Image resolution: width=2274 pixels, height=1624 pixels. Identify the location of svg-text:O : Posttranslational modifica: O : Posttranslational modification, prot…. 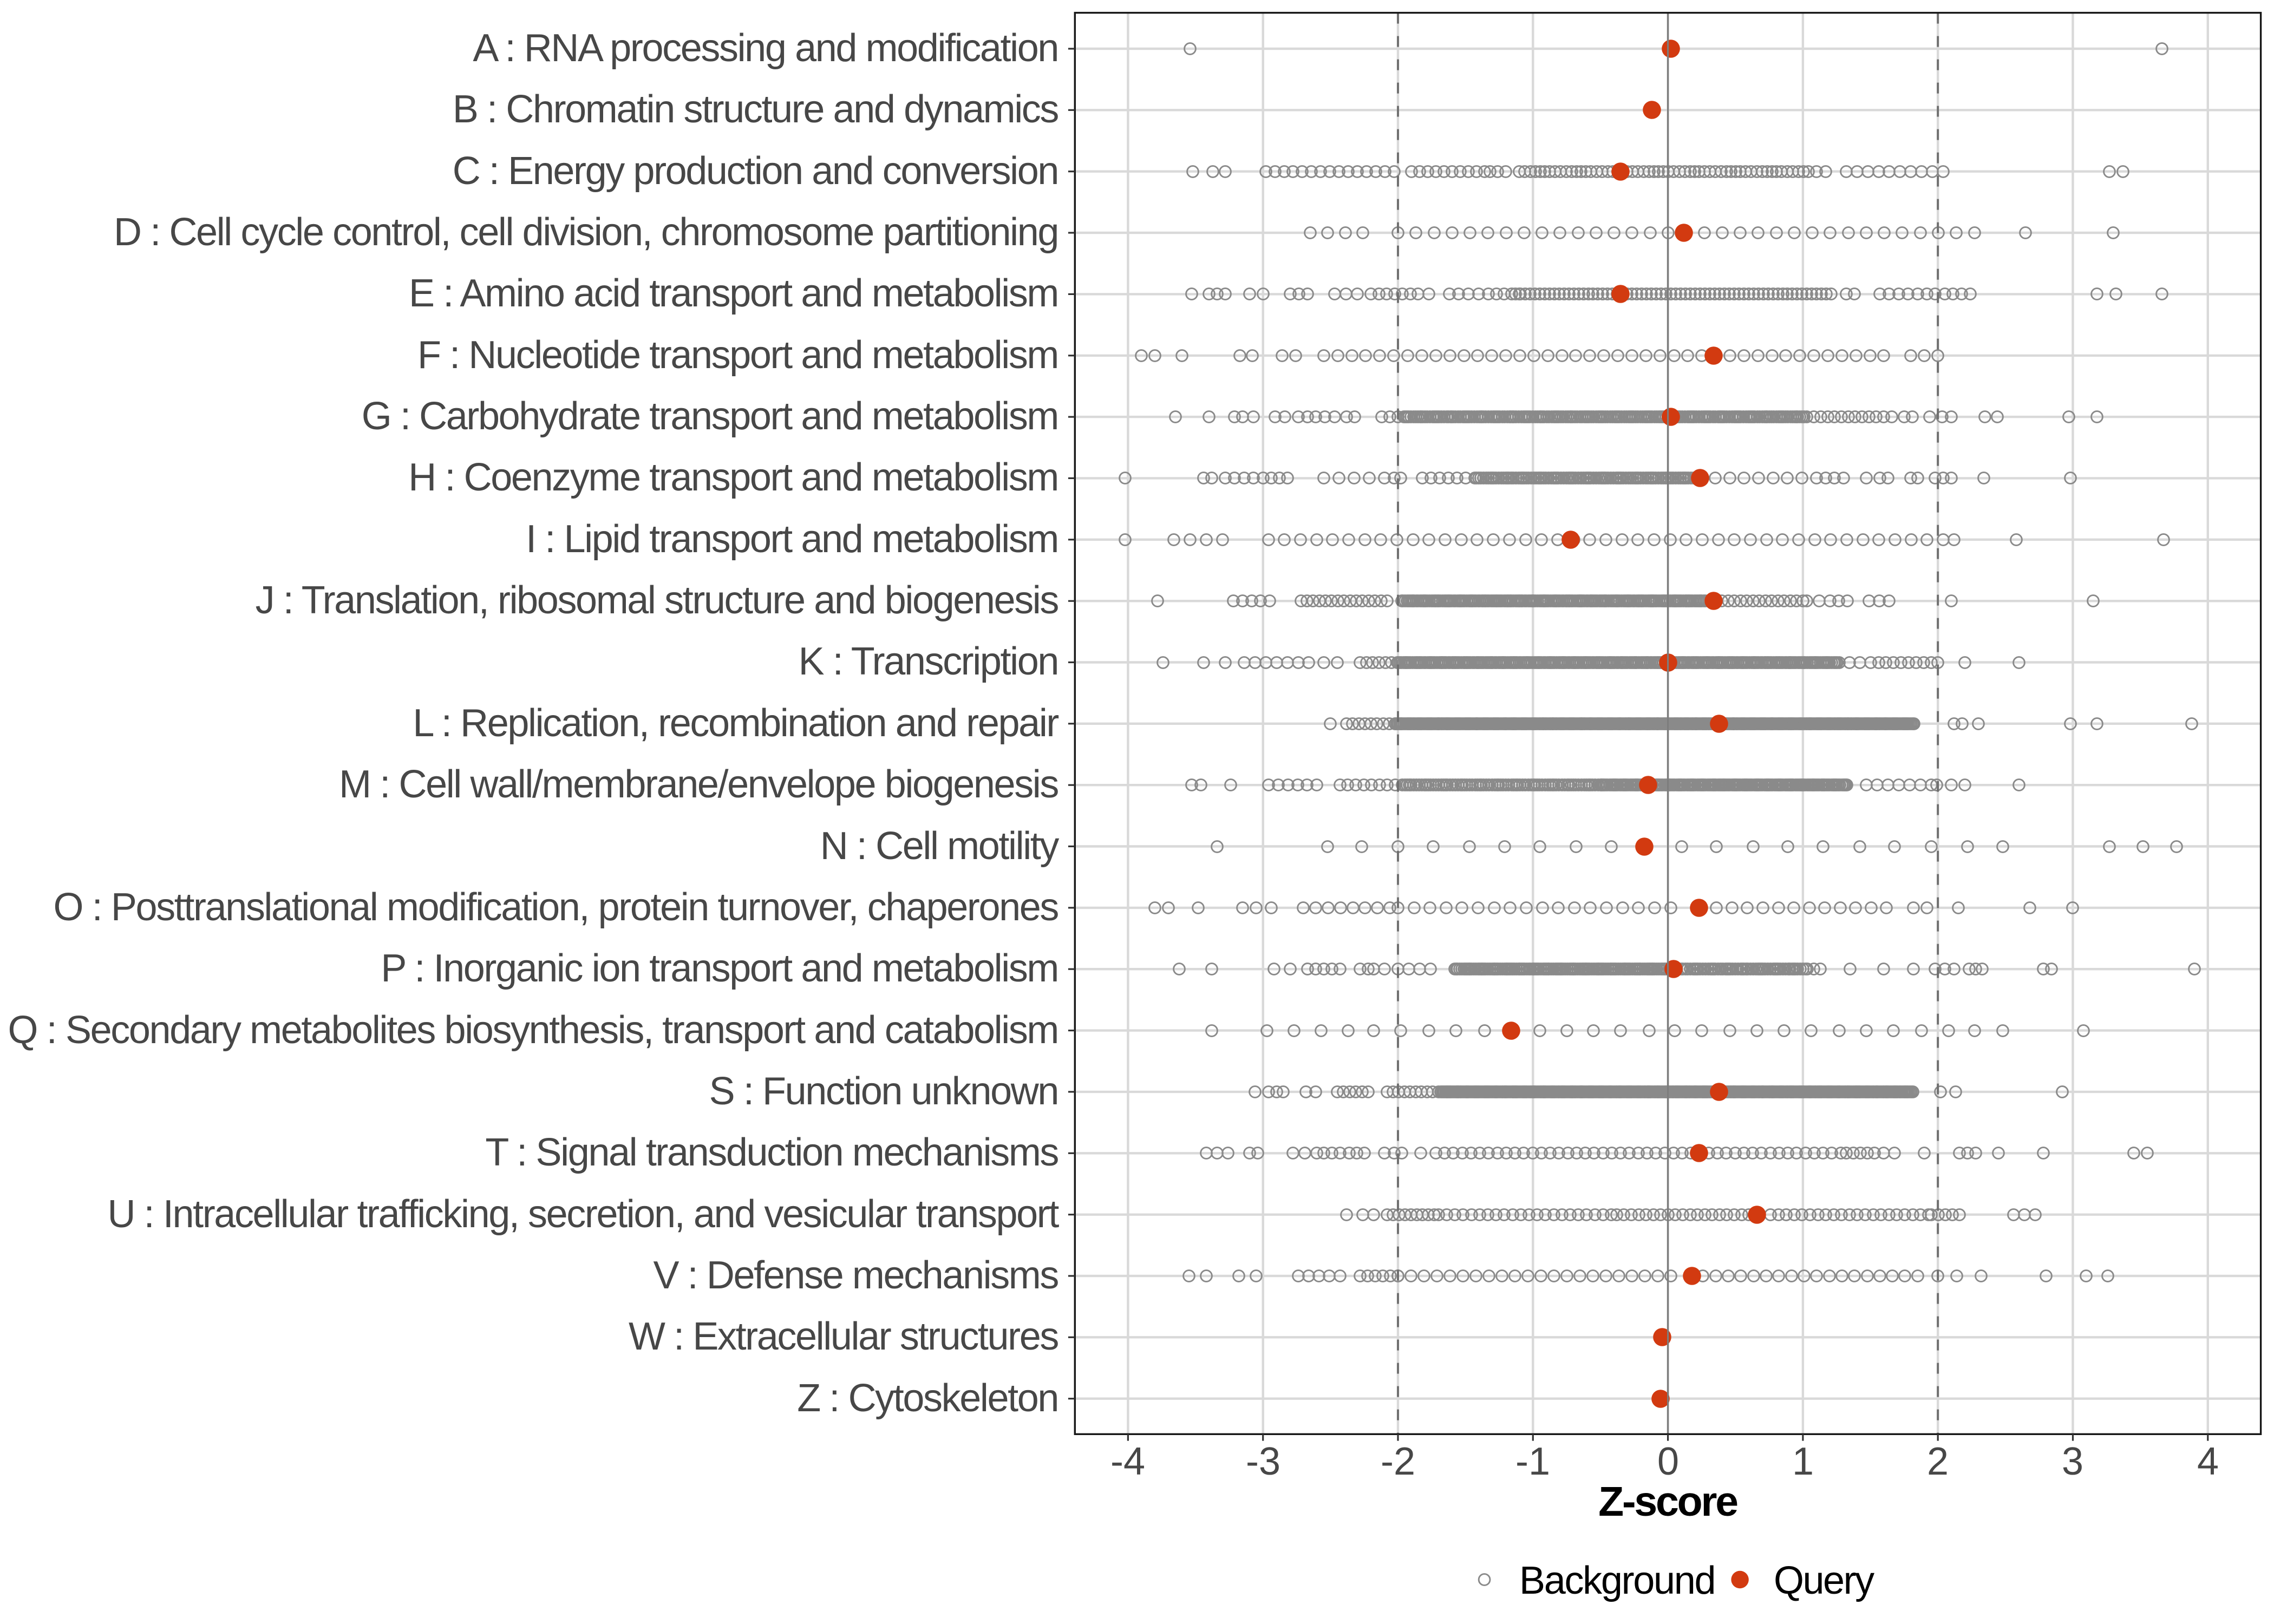
(555, 908).